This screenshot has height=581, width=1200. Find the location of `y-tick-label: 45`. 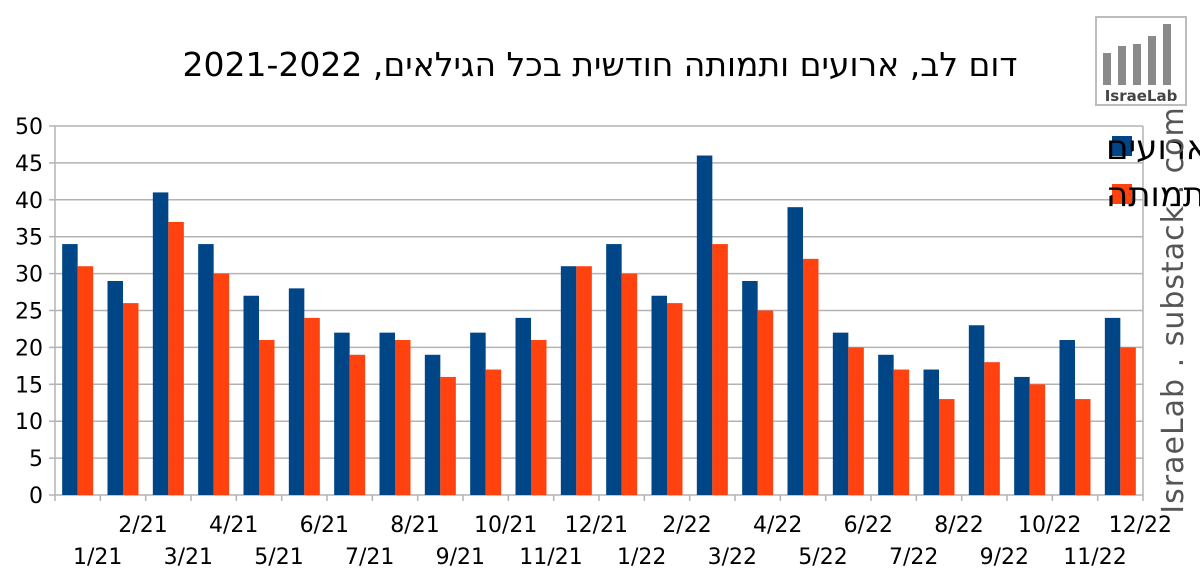

y-tick-label: 45 is located at coordinates (29, 164).